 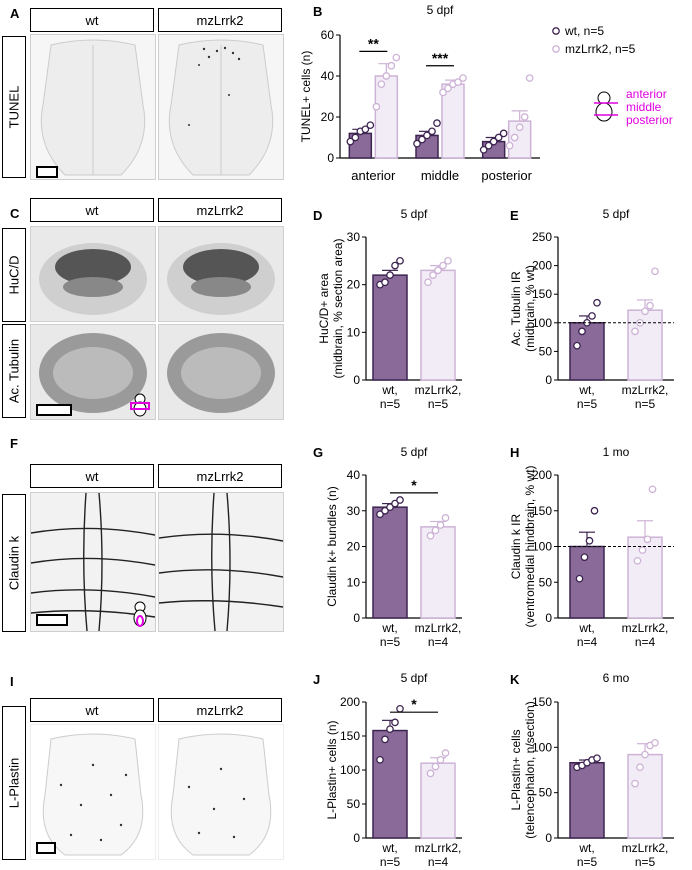 What do you see at coordinates (506, 175) in the screenshot?
I see `x-tick-label-B: posterior` at bounding box center [506, 175].